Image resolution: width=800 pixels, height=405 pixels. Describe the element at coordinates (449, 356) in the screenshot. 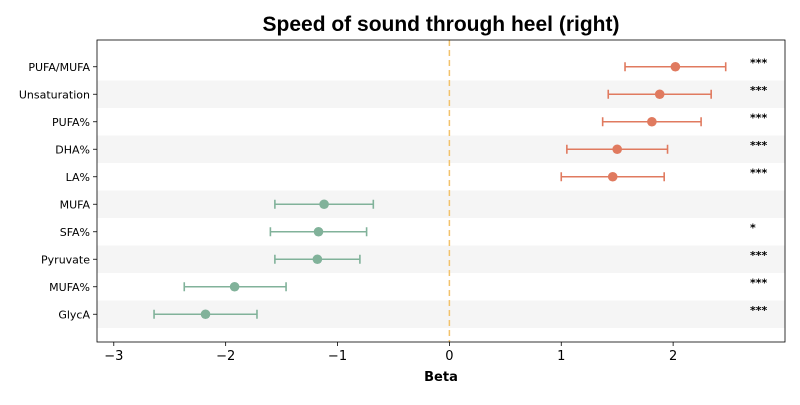

I see `x-tick-label: 0` at that location.